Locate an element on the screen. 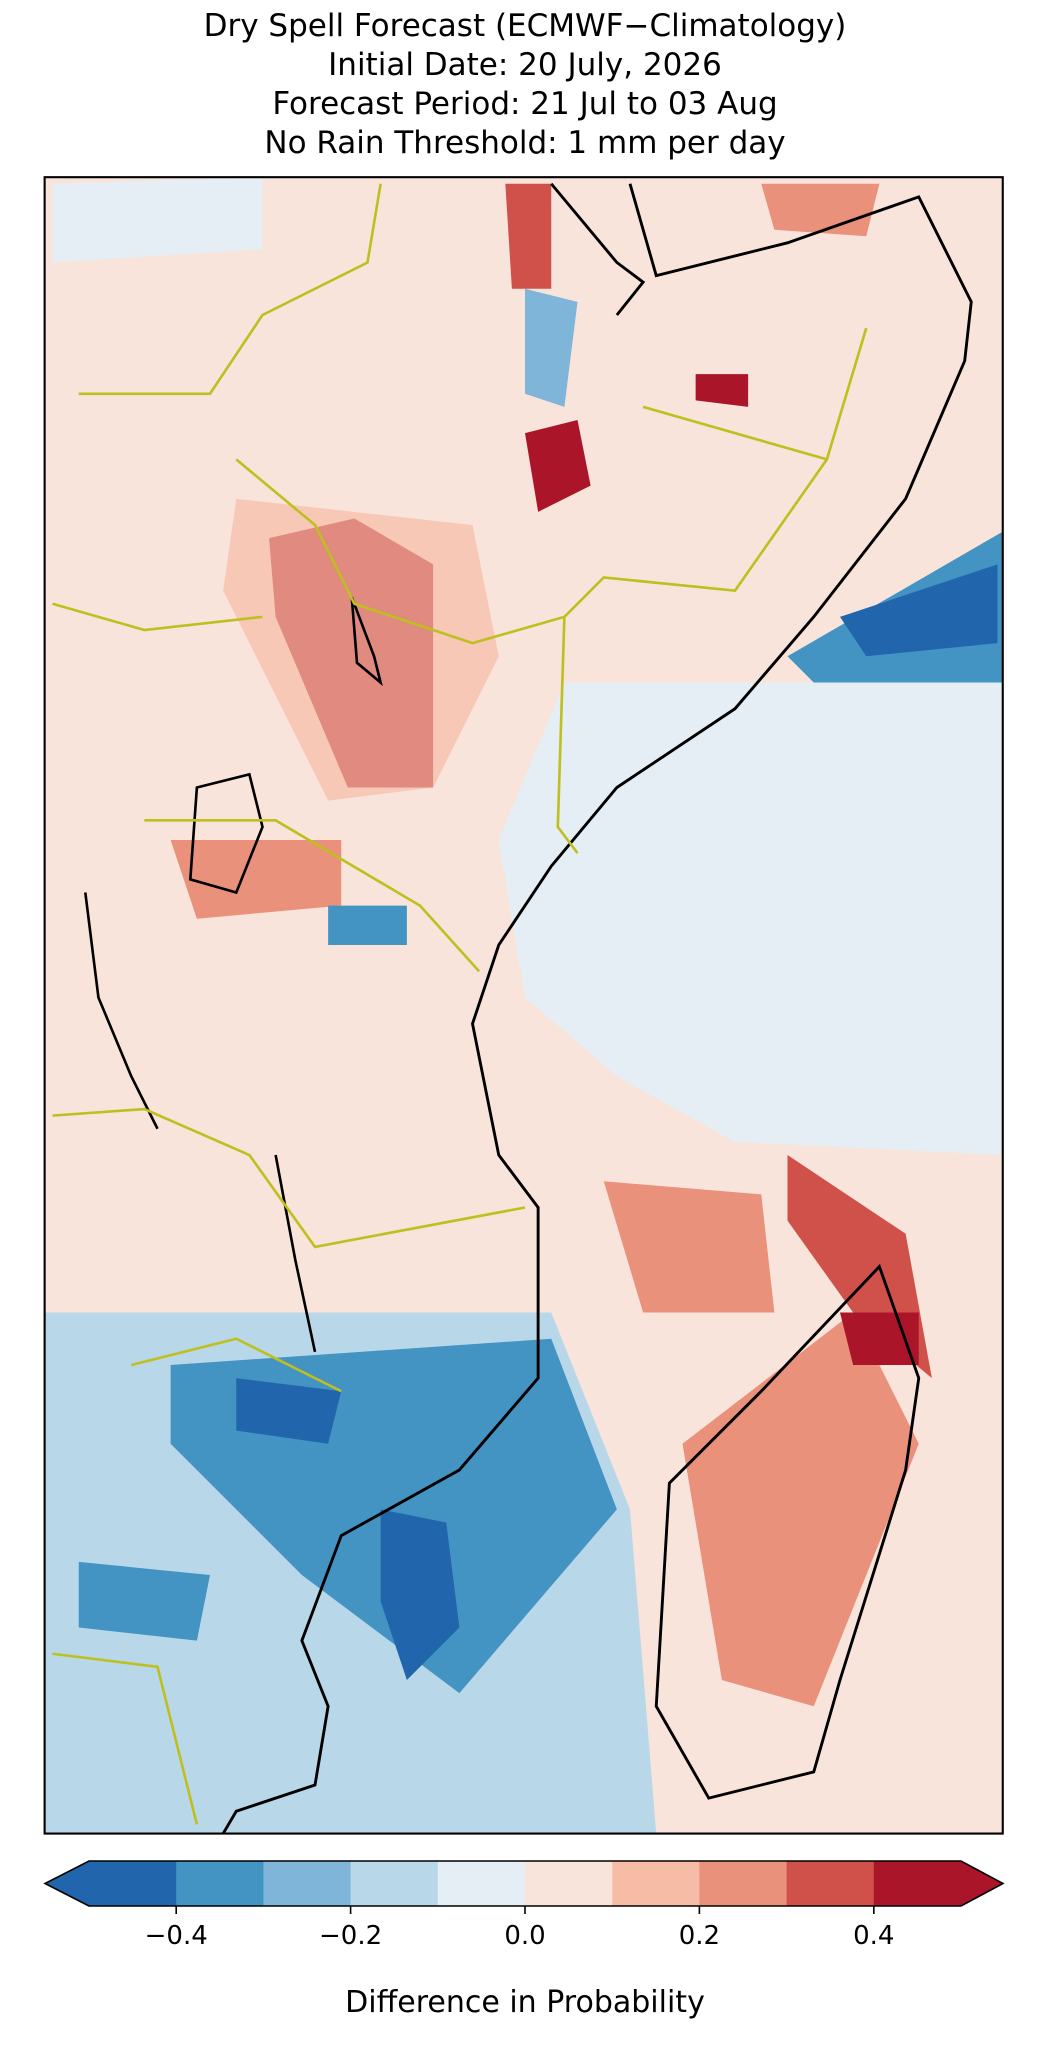 This screenshot has height=2068, width=1050. colorbar-label: Difference in Probability is located at coordinates (525, 2002).